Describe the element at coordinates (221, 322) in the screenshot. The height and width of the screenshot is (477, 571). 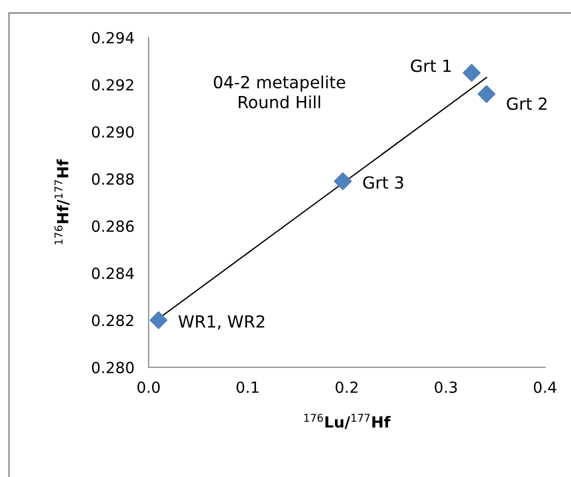
I see `annotation: WR1, WR2` at that location.